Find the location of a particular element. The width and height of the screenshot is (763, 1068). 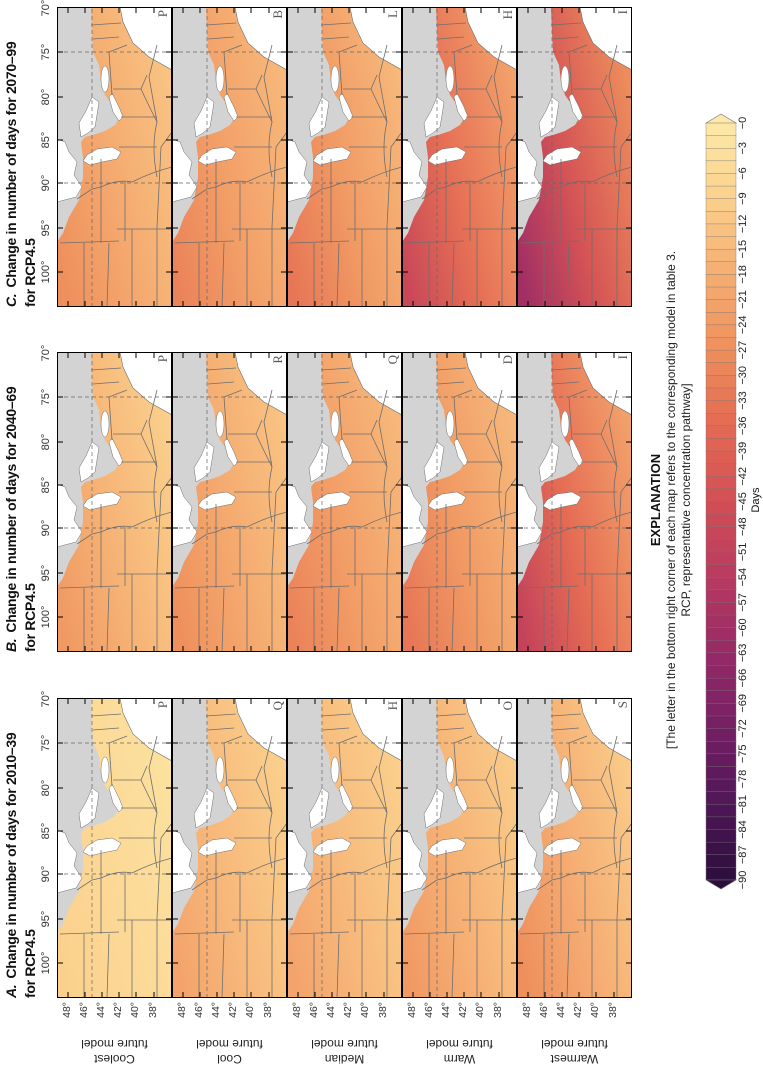

row-label: Warmest future model is located at coordinates (574, 1046).